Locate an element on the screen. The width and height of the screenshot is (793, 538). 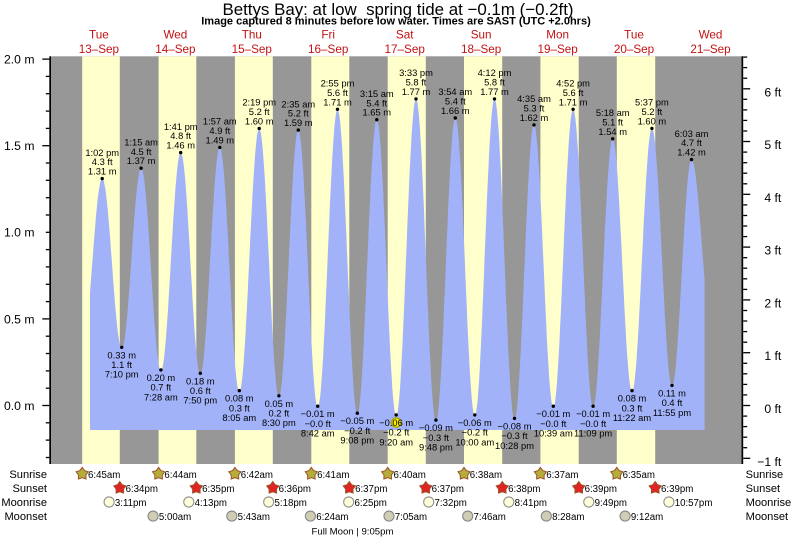
svg-text: 6:41am is located at coordinates (333, 475).